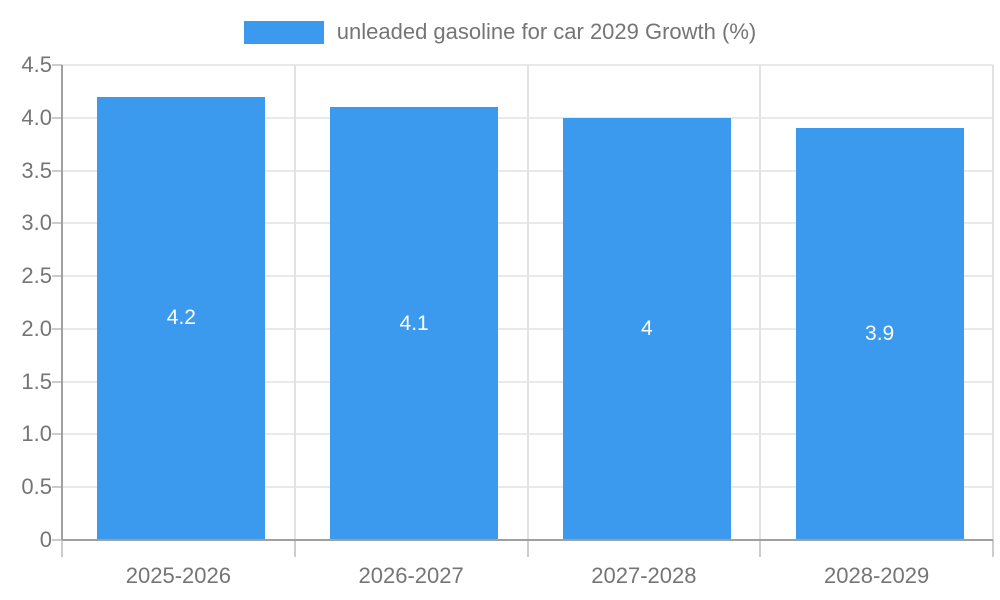  Describe the element at coordinates (36, 487) in the screenshot. I see `y-axis-tick-label: 0.5` at that location.